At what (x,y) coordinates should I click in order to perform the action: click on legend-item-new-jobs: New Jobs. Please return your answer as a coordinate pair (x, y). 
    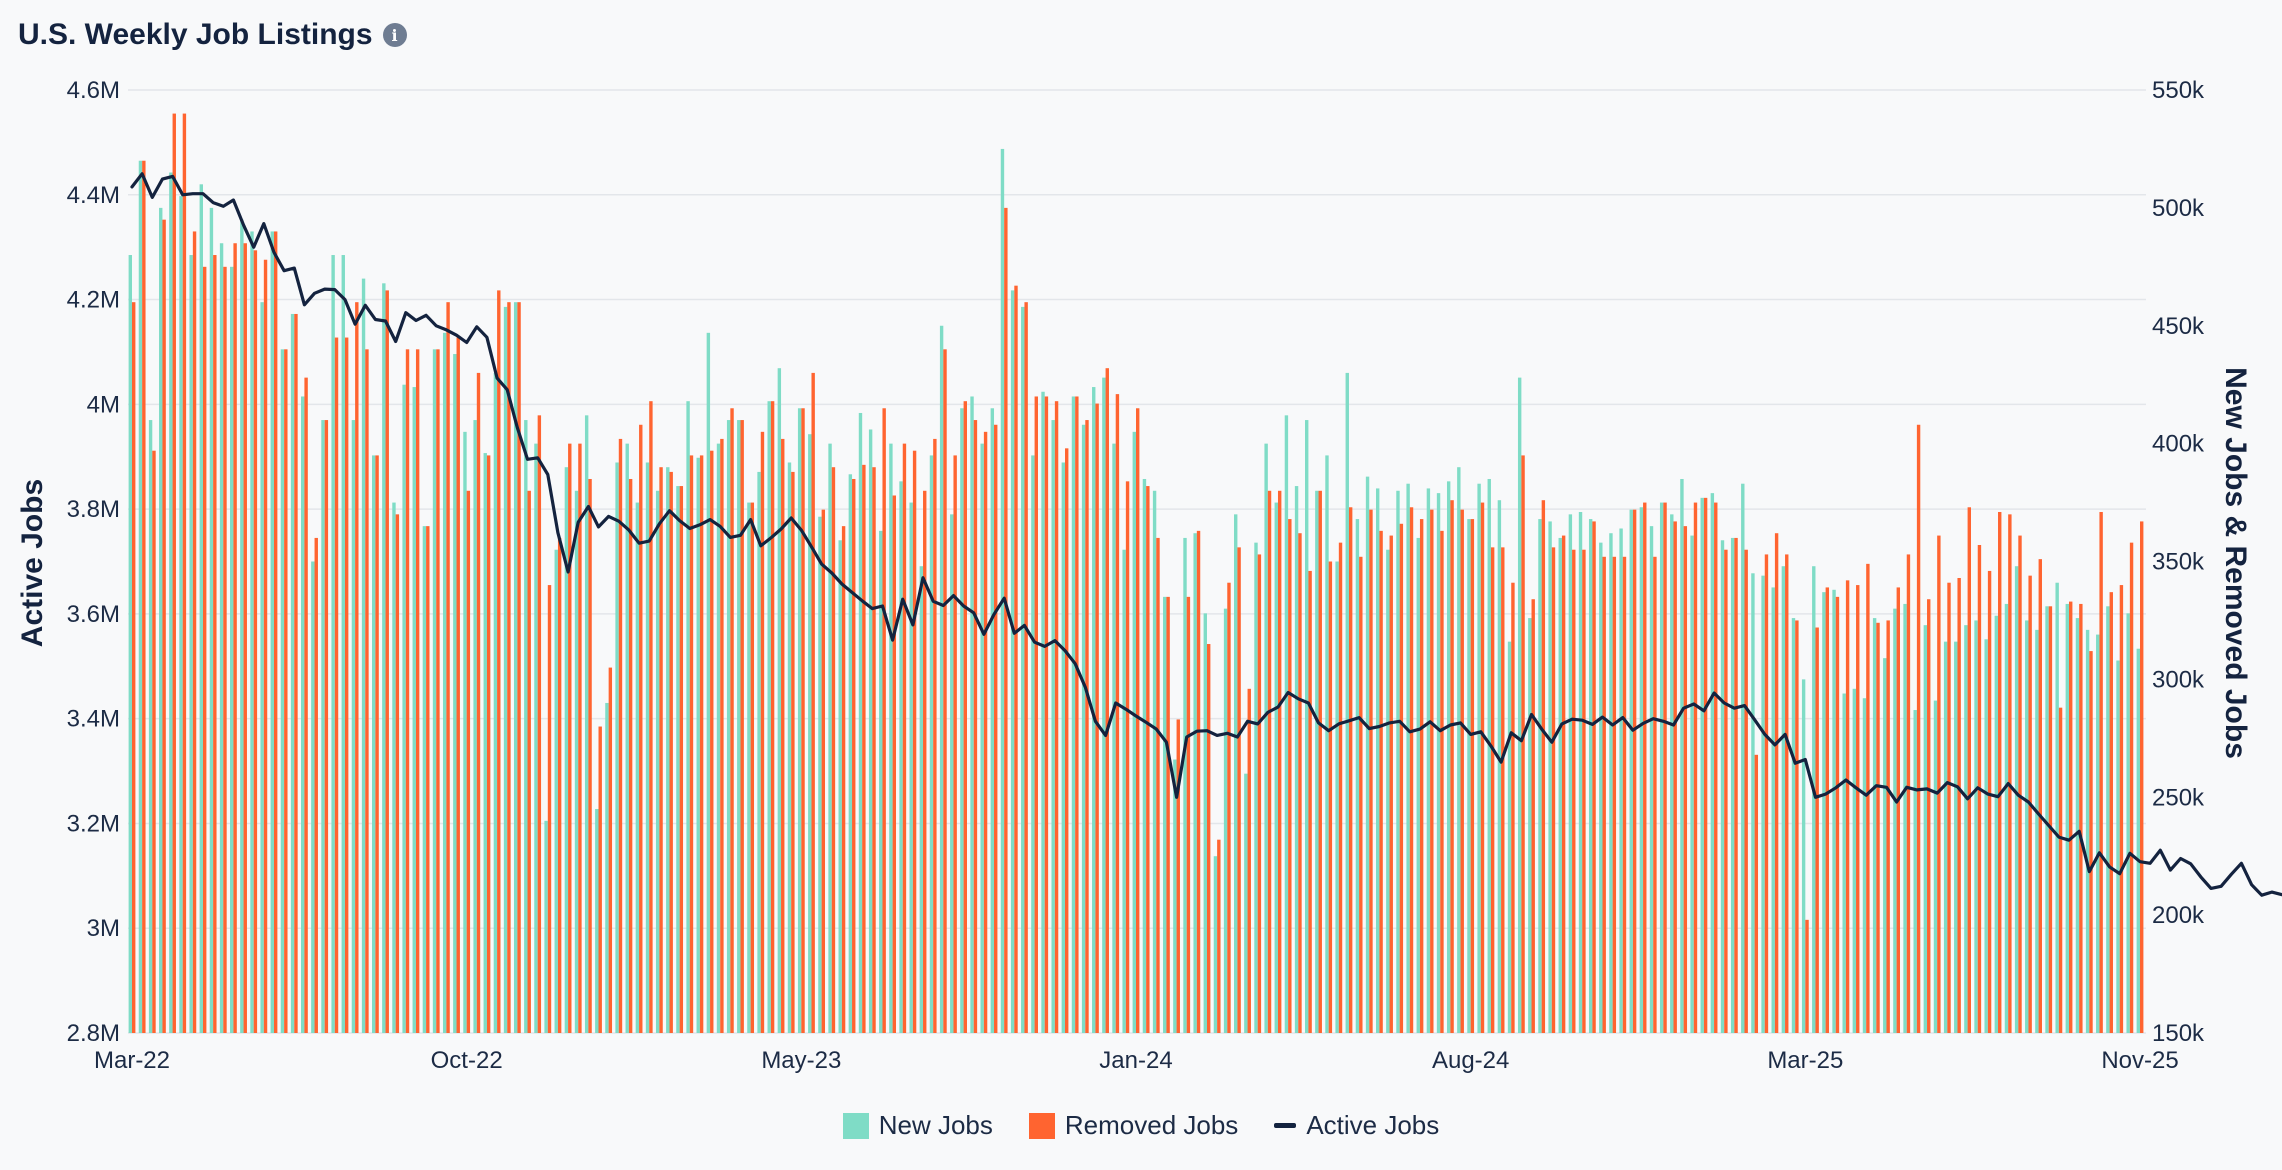
    Looking at the image, I should click on (917, 1125).